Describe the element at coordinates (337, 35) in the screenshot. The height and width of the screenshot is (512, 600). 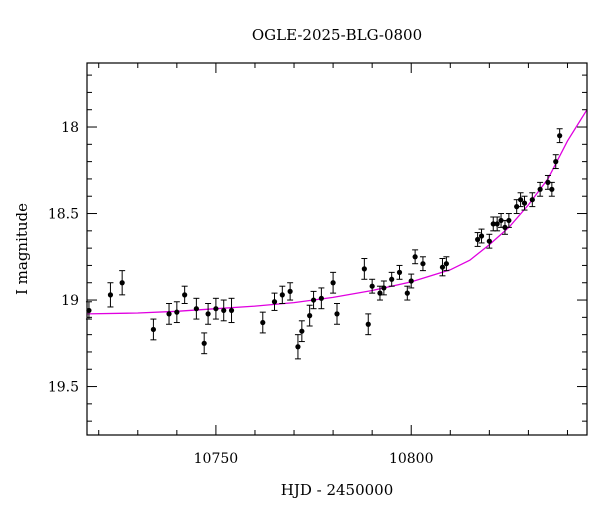
I see `chart-title: OGLE-2025-BLG-0800` at that location.